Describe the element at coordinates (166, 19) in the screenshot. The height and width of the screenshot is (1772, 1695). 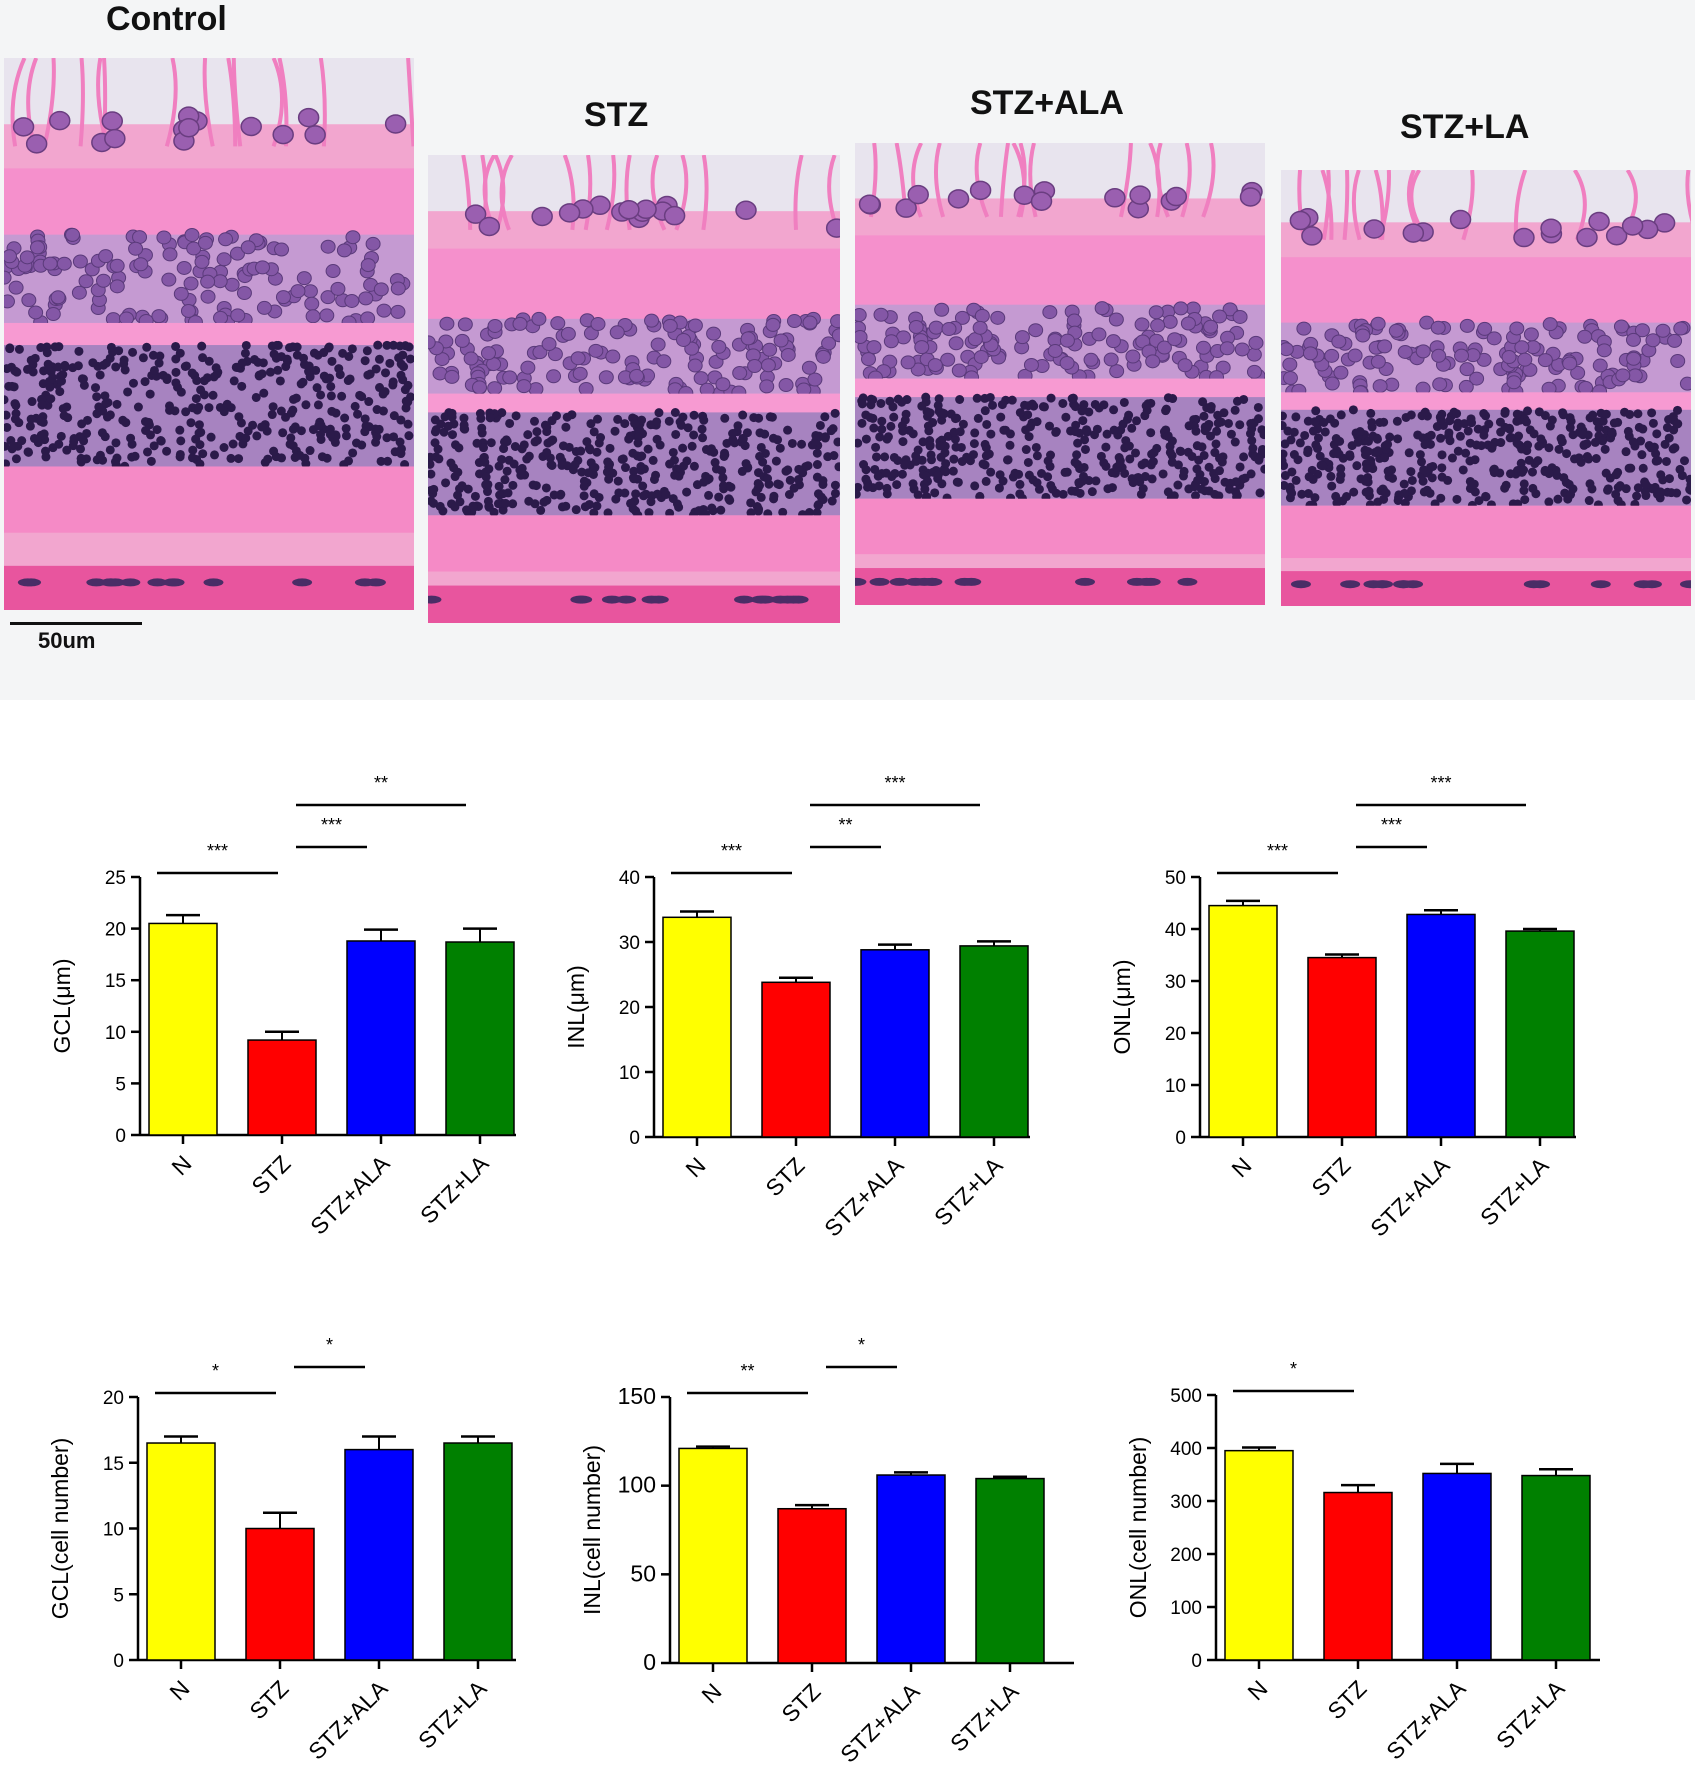
I see `micrograph-label-control: Control` at that location.